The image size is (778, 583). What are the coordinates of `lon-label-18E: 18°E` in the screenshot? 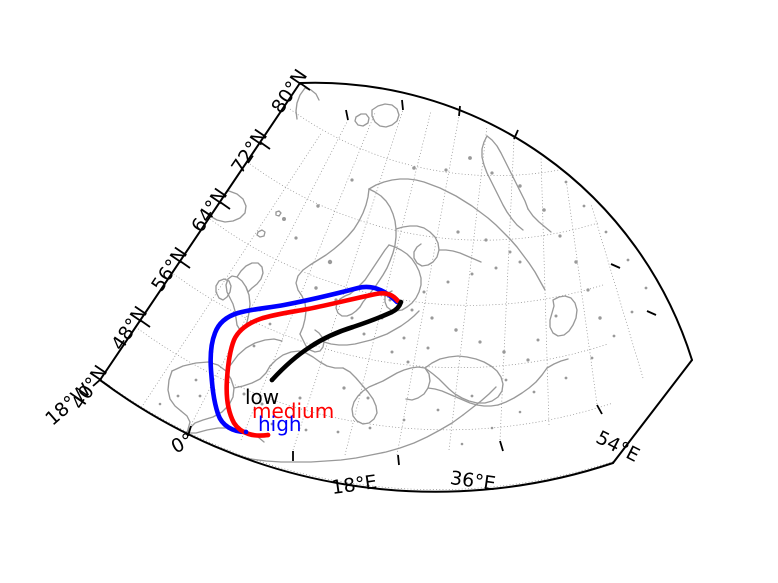 It's located at (354, 485).